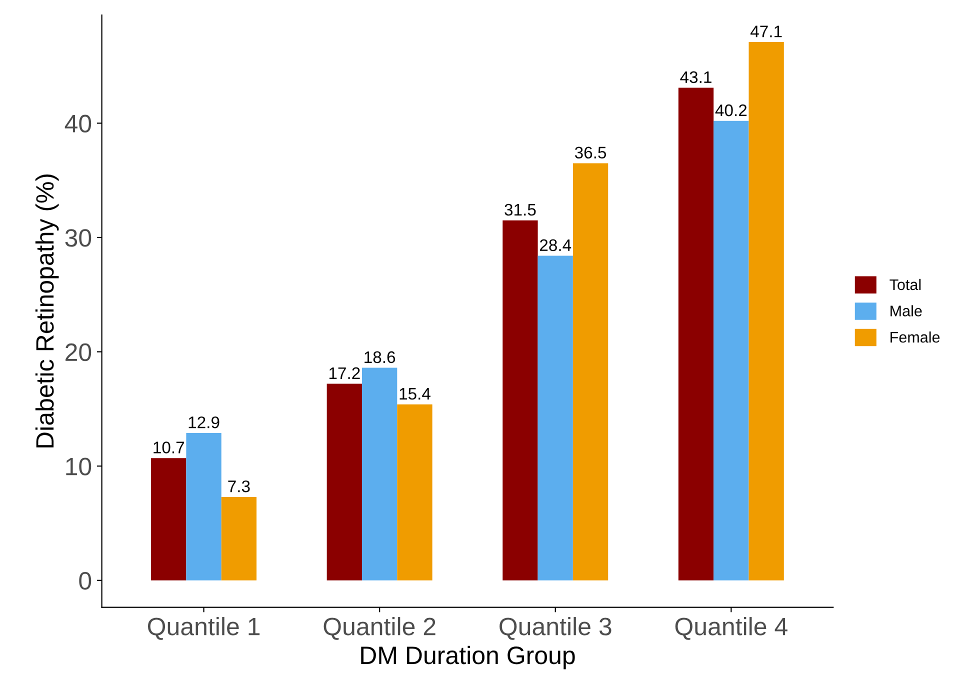 This screenshot has width=979, height=687. What do you see at coordinates (906, 310) in the screenshot?
I see `legend-label: Male` at bounding box center [906, 310].